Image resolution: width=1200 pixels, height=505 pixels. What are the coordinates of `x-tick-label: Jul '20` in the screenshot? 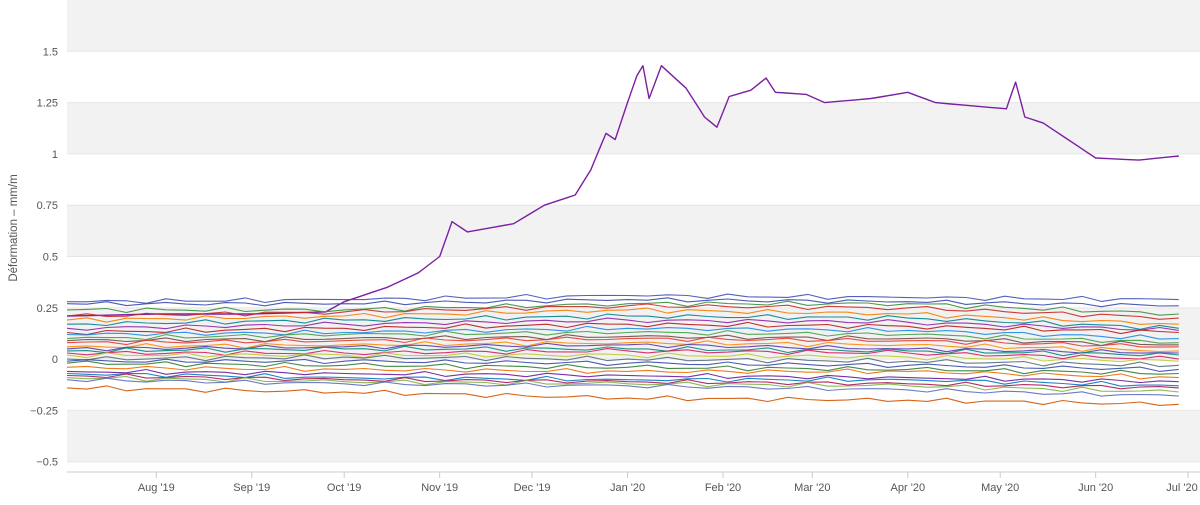 It's located at (1181, 488).